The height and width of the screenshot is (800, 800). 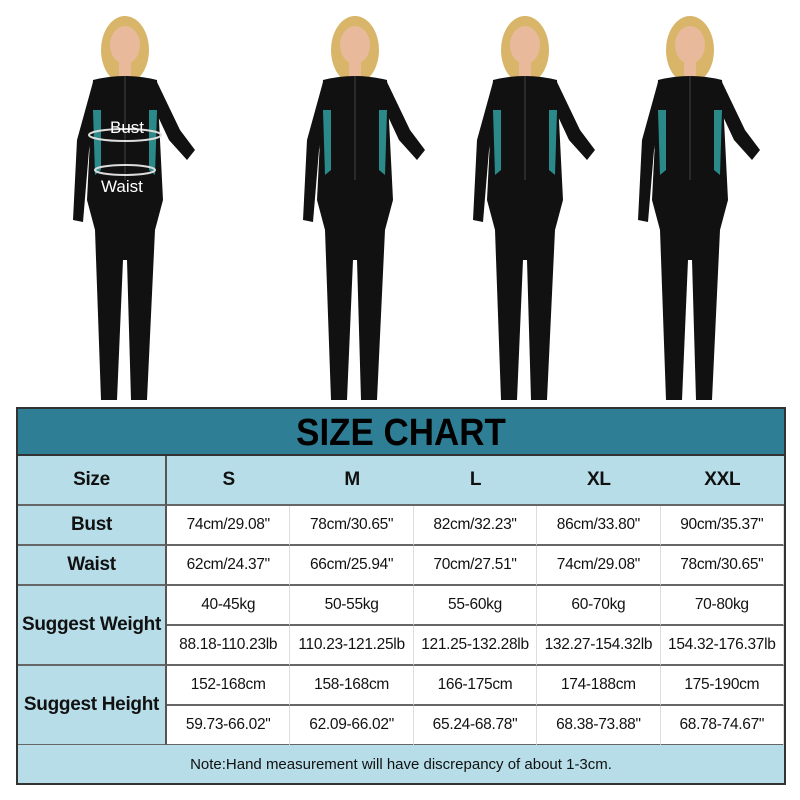 What do you see at coordinates (229, 566) in the screenshot?
I see `table-cell: 62cm/24.37"` at bounding box center [229, 566].